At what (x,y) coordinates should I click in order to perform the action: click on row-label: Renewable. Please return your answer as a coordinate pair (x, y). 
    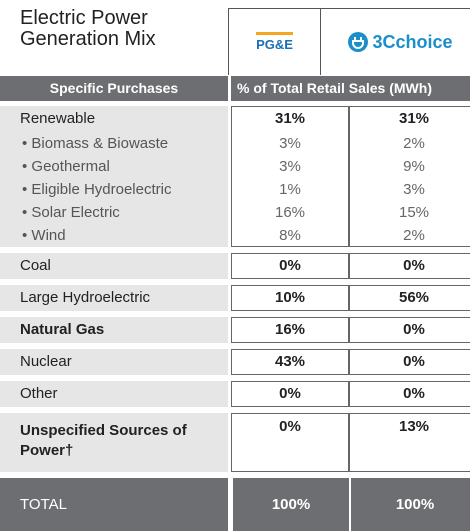
    Looking at the image, I should click on (58, 118).